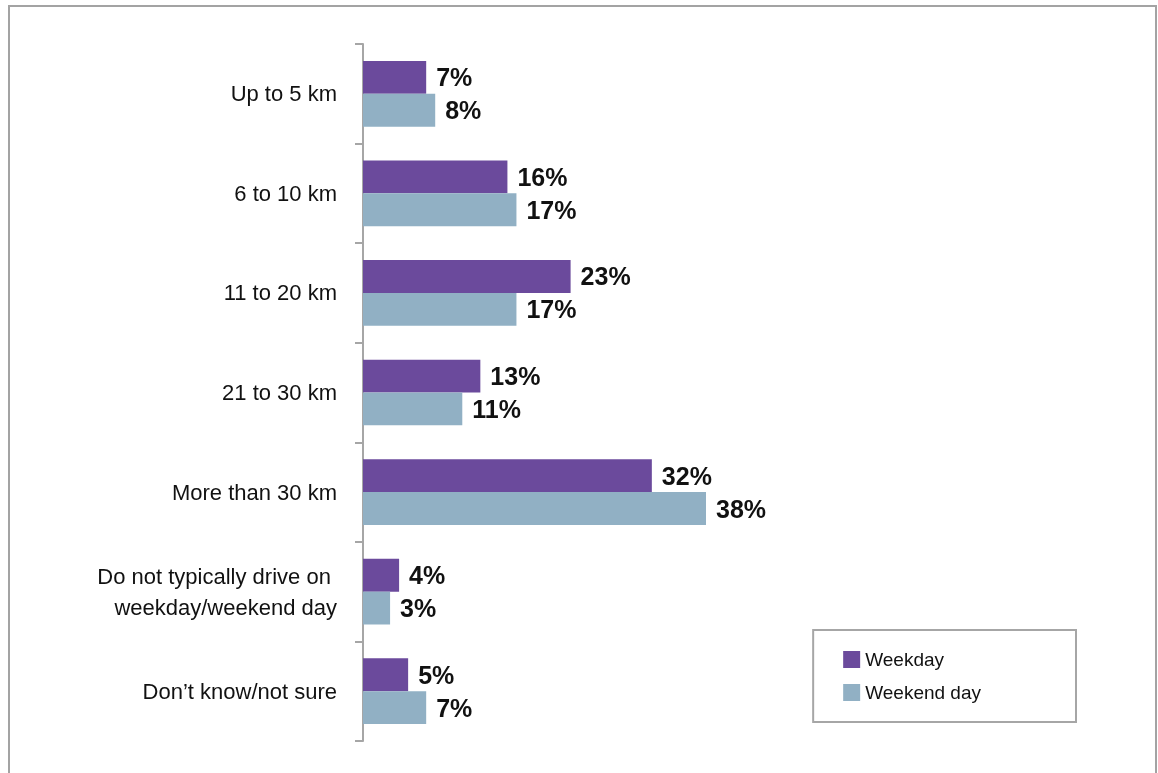  What do you see at coordinates (463, 110) in the screenshot?
I see `data-label: 8%` at bounding box center [463, 110].